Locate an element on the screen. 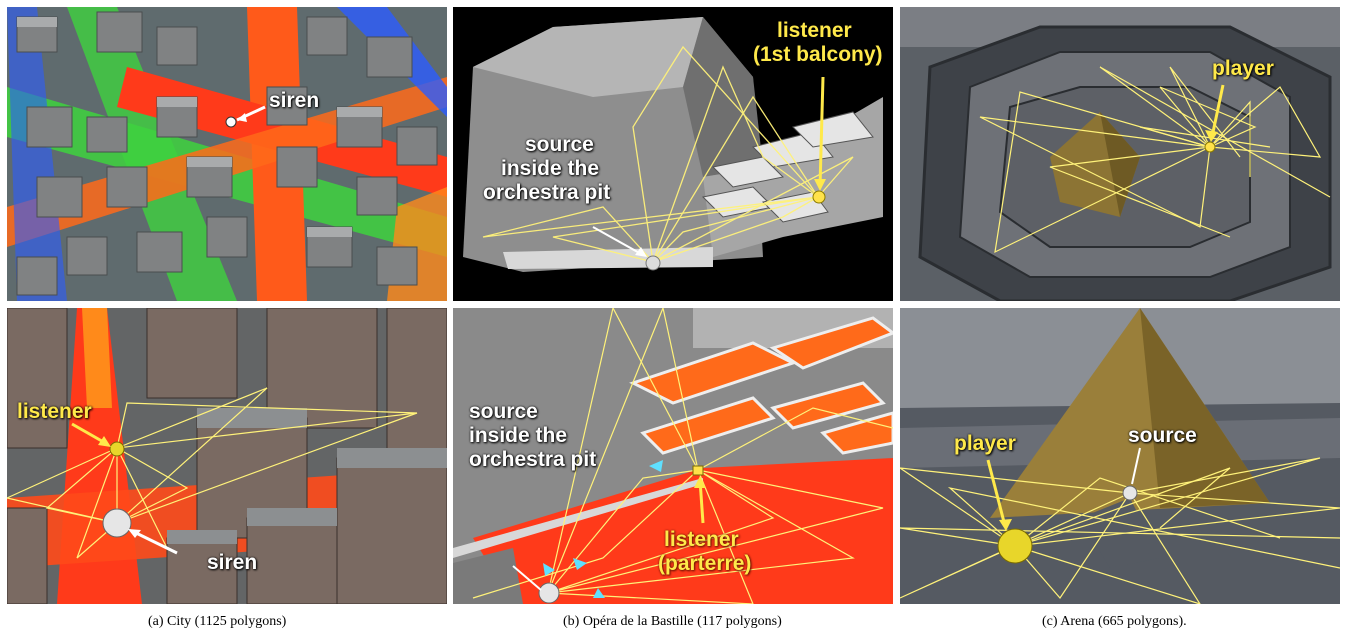  caption-city: (a) City (1125 polygons) is located at coordinates (217, 621).